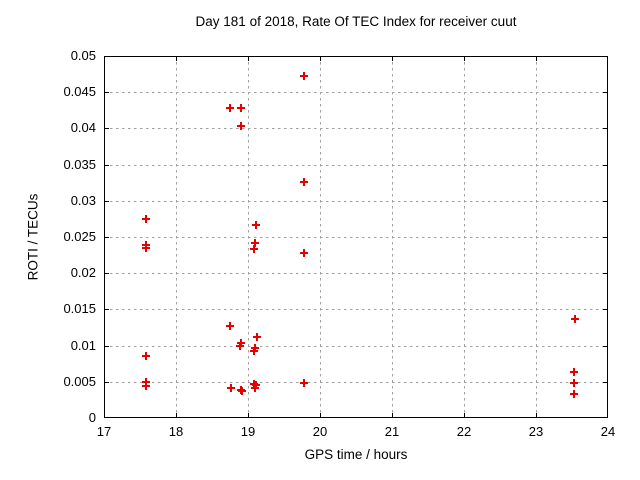  What do you see at coordinates (83, 55) in the screenshot?
I see `y-tick-label: 0.05` at bounding box center [83, 55].